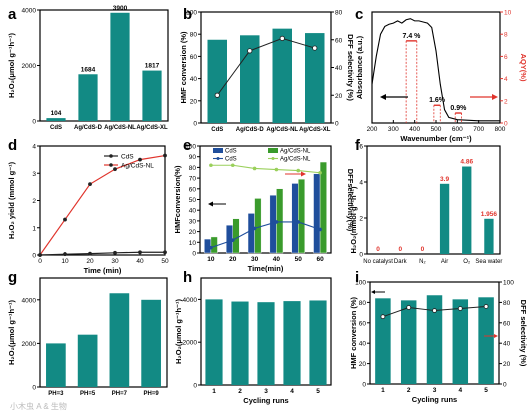 The width and height of the screenshot is (530, 413). What do you see at coordinates (460, 390) in the screenshot?
I see `i-category-label: 4` at bounding box center [460, 390].